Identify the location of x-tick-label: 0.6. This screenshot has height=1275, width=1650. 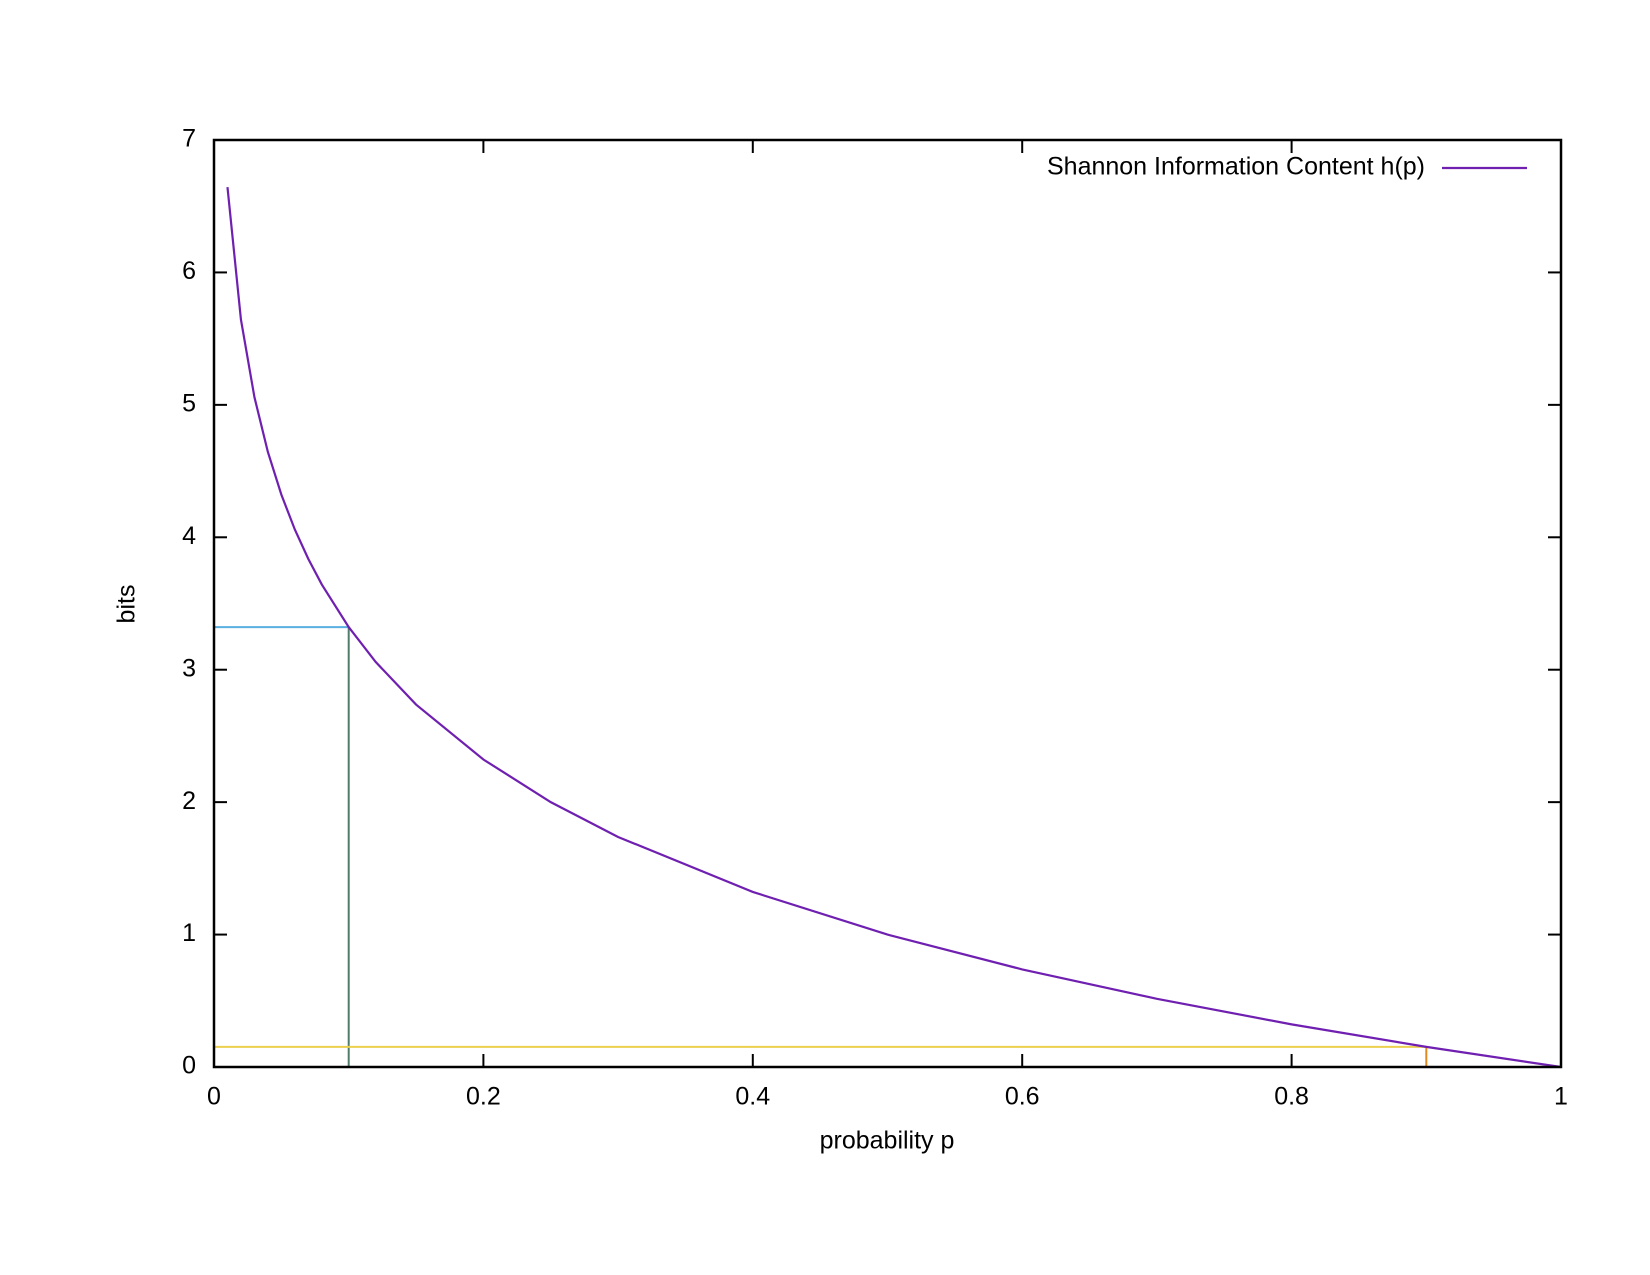
(1022, 1097).